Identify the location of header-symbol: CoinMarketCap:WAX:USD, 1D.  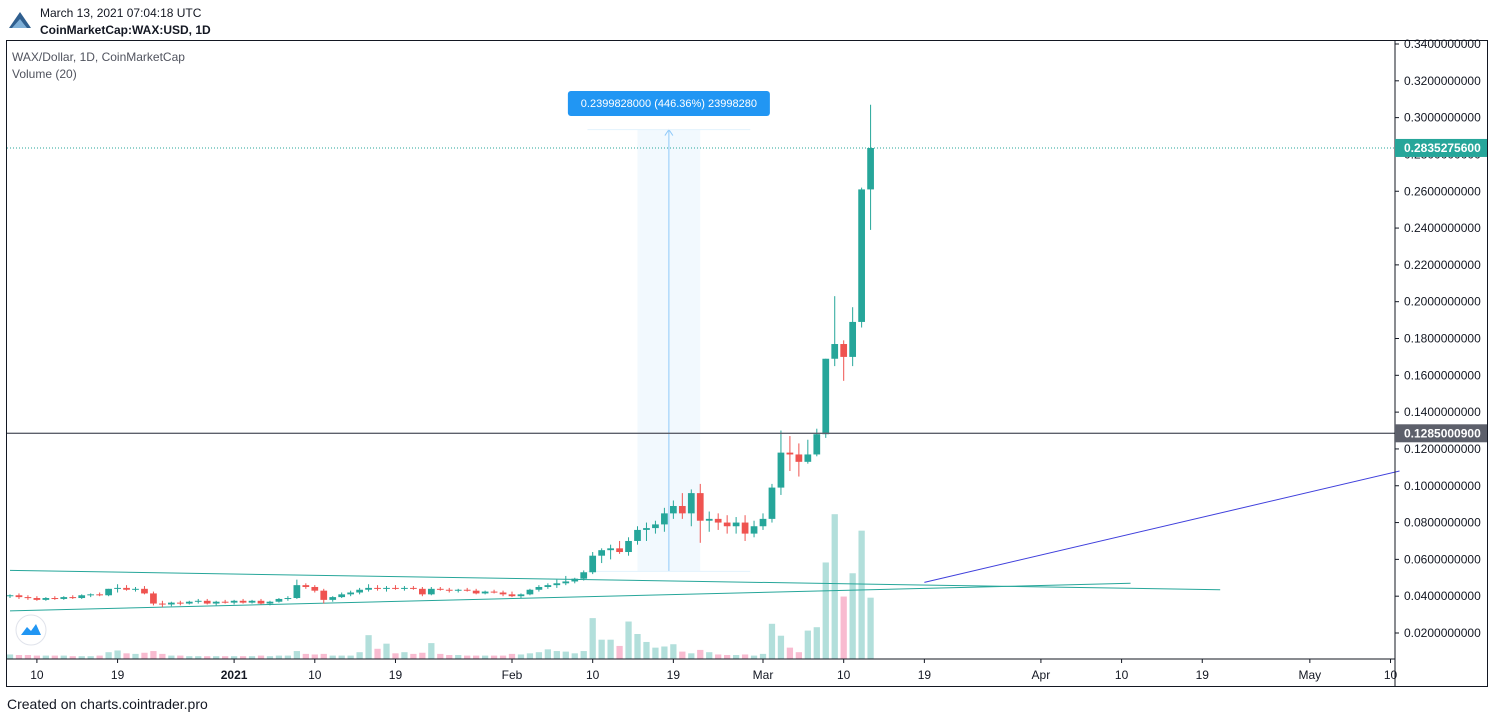
(125, 30).